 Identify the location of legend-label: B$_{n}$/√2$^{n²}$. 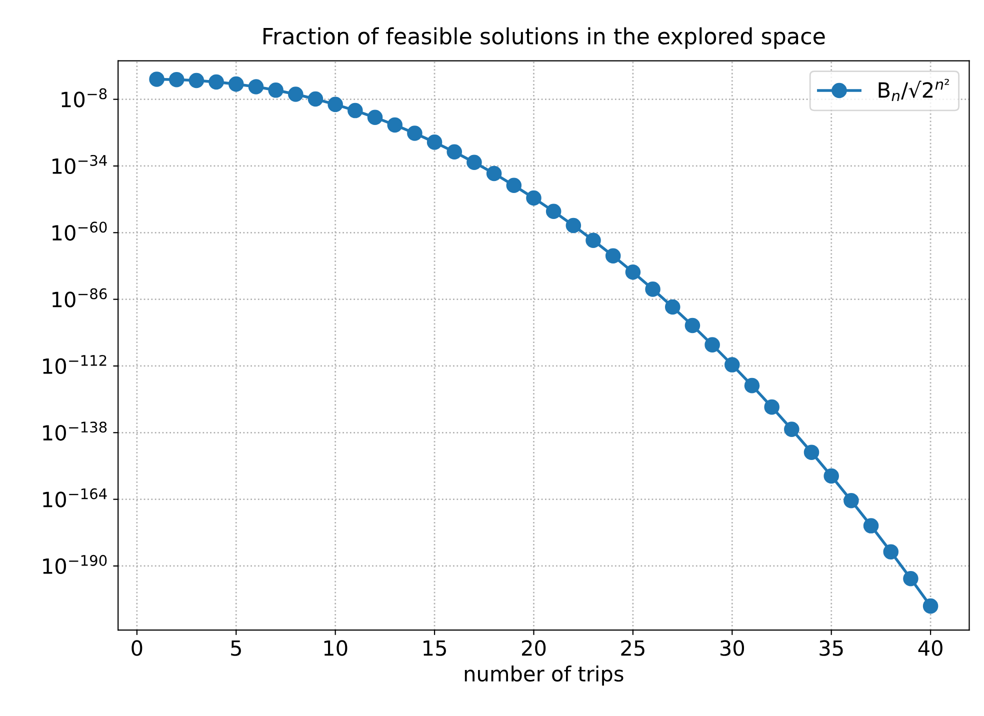
(913, 90).